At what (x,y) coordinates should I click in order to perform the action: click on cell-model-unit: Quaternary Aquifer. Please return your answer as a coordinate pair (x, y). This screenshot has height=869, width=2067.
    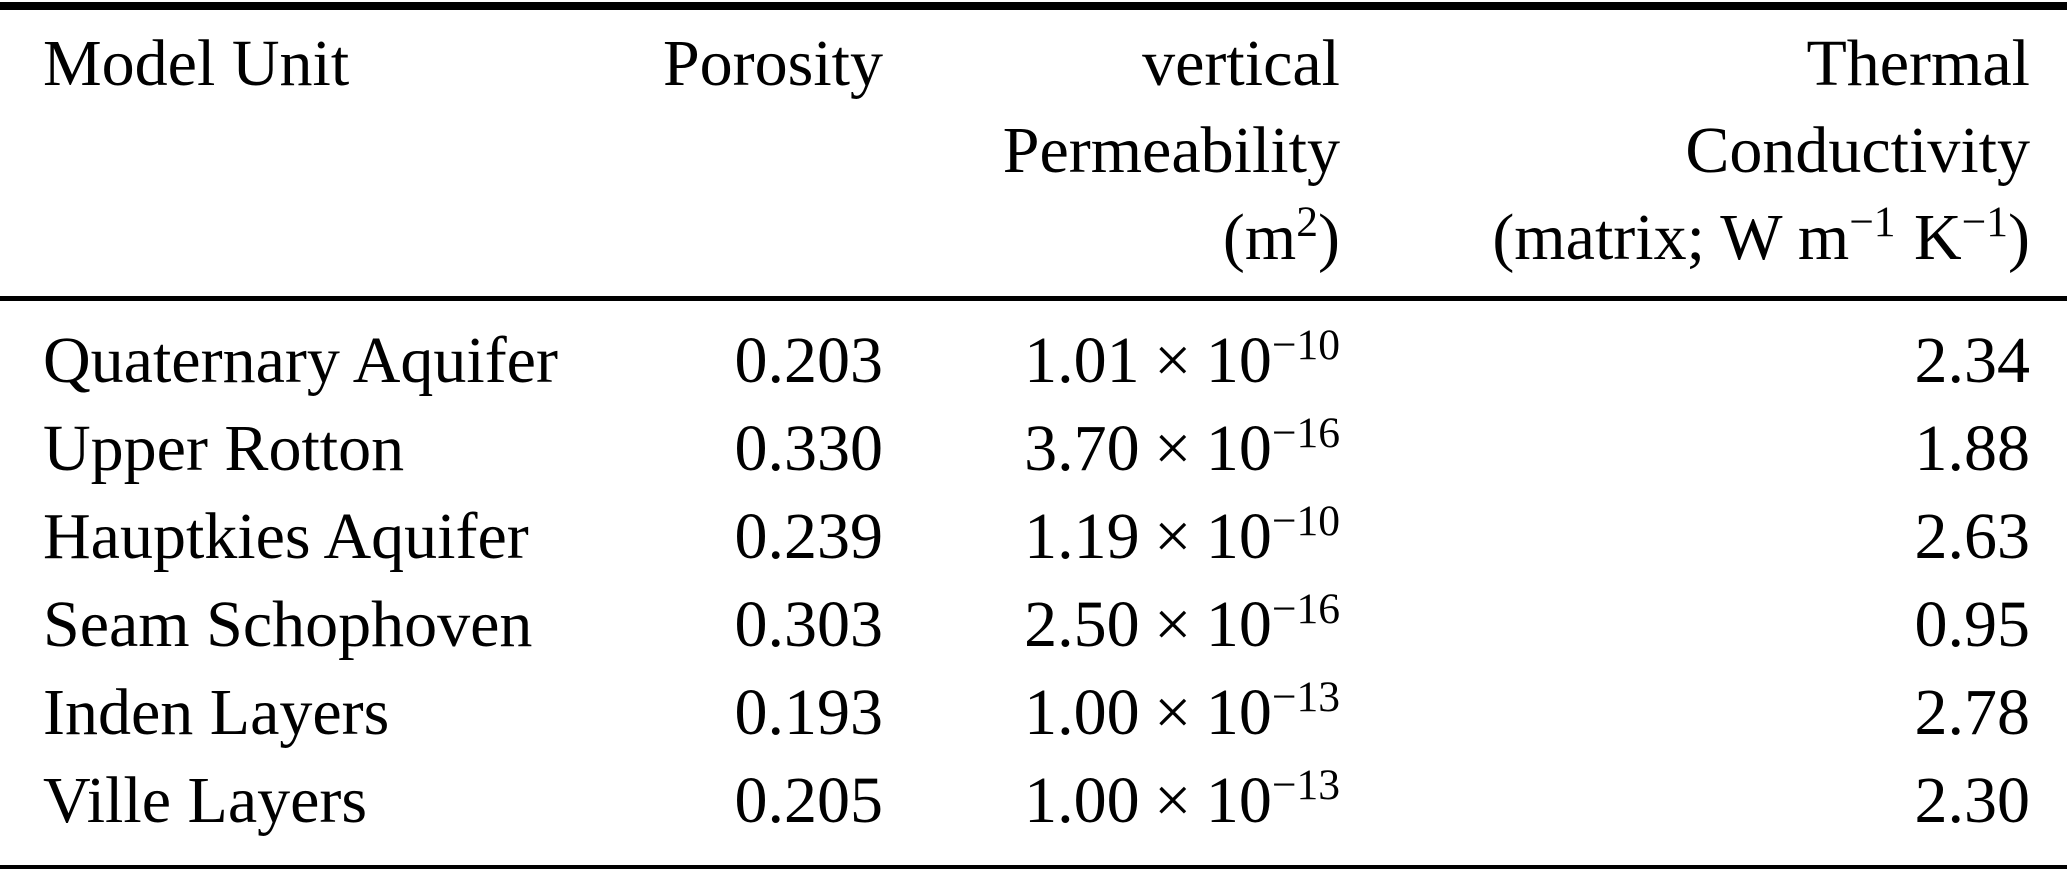
    Looking at the image, I should click on (300, 360).